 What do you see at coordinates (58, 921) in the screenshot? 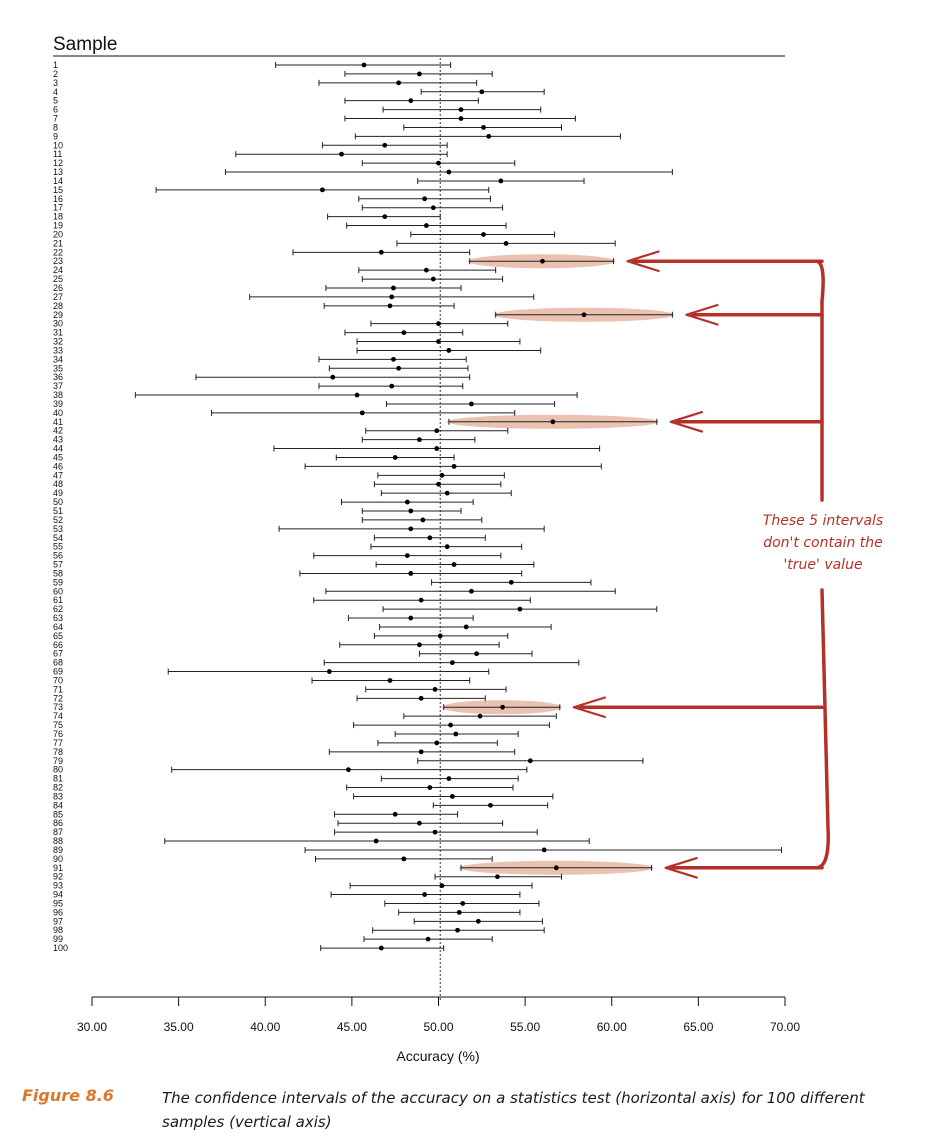
I see `sample-label: 97` at bounding box center [58, 921].